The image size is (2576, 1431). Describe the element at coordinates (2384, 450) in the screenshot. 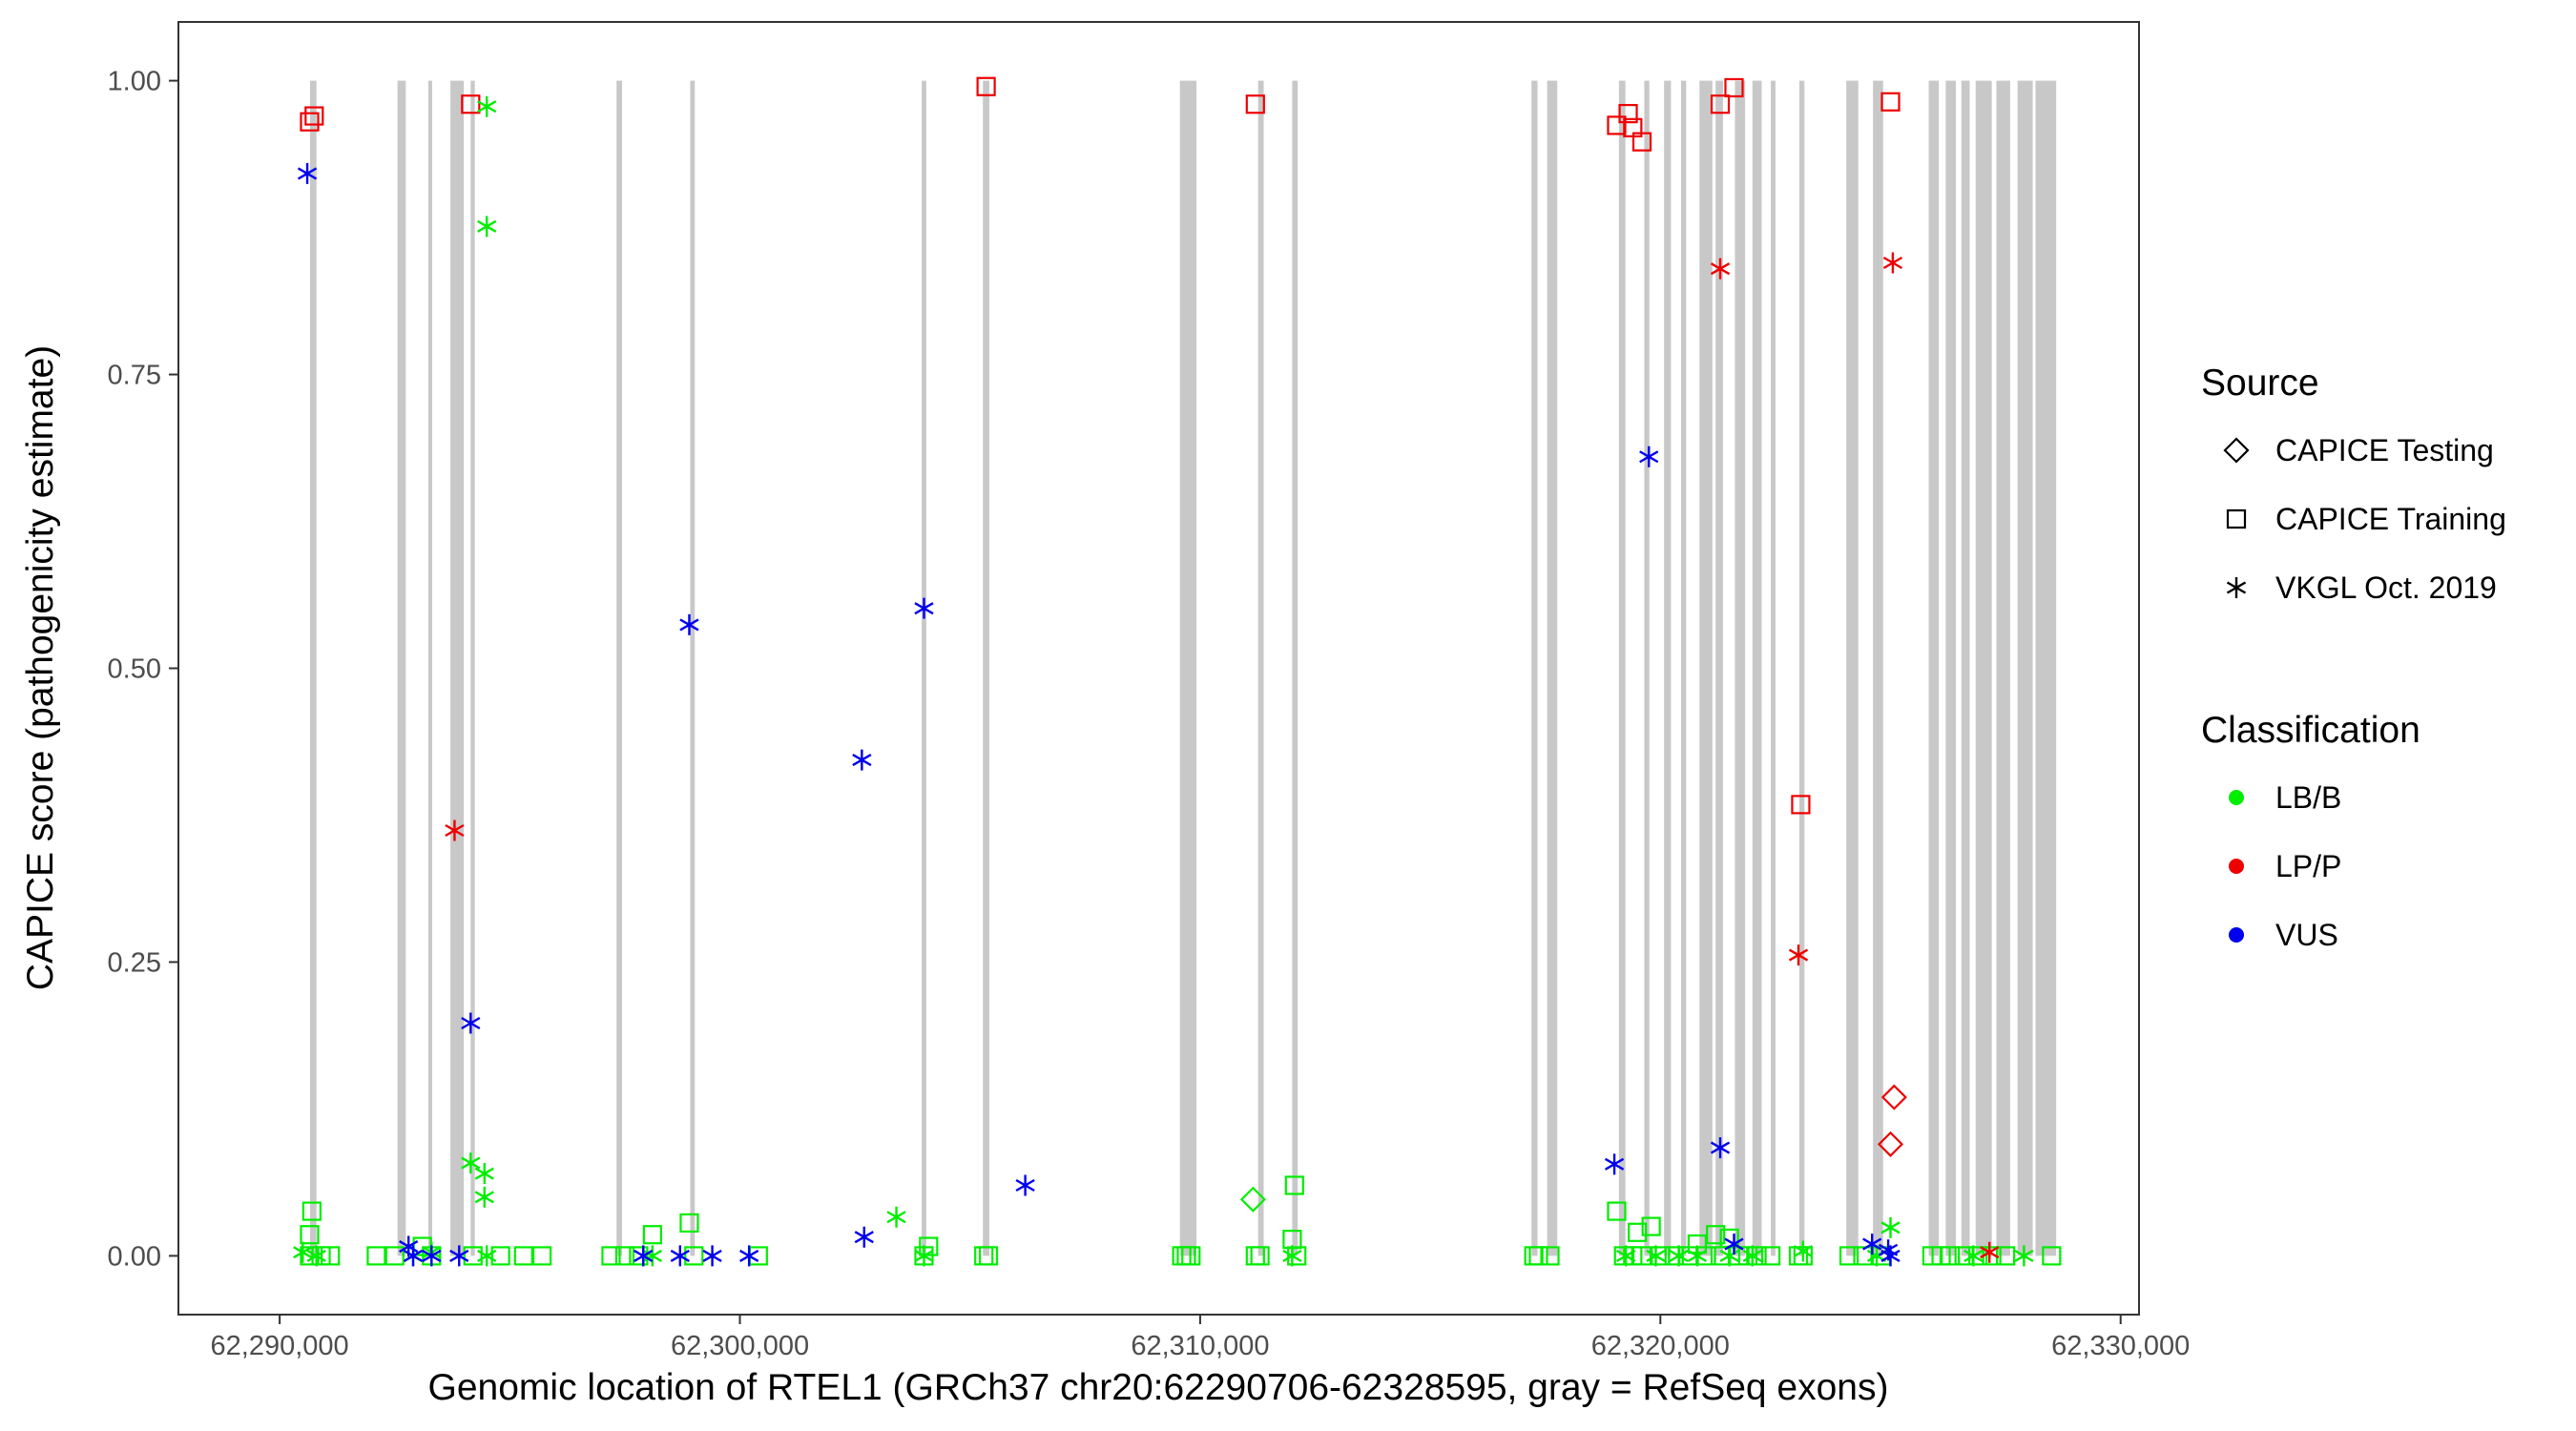

I see `legend-label-source: CAPICE Testing` at that location.